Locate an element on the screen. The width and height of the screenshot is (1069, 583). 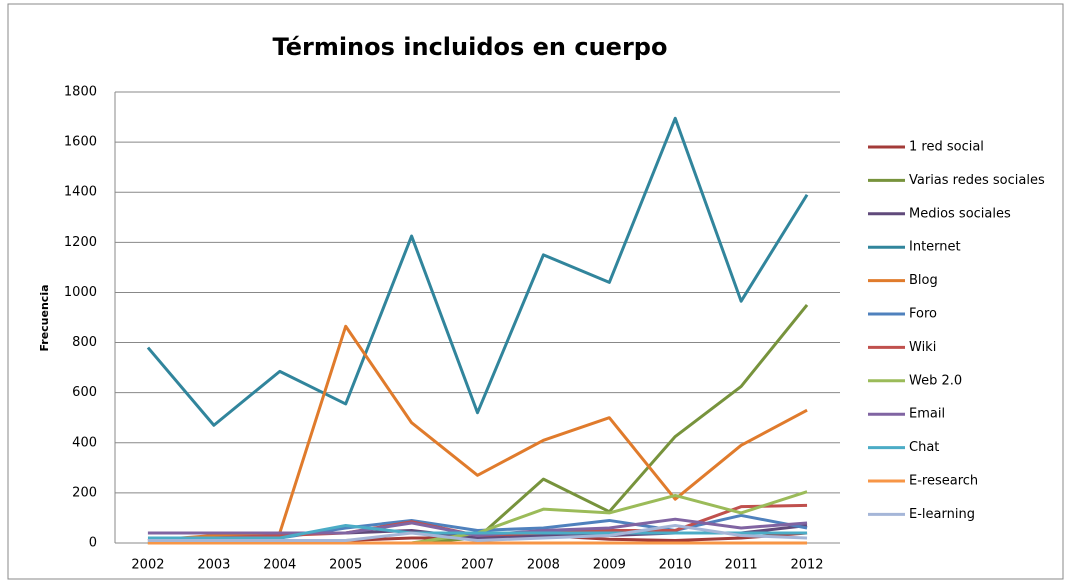
y-tick-label: 1600 is located at coordinates (80, 142).